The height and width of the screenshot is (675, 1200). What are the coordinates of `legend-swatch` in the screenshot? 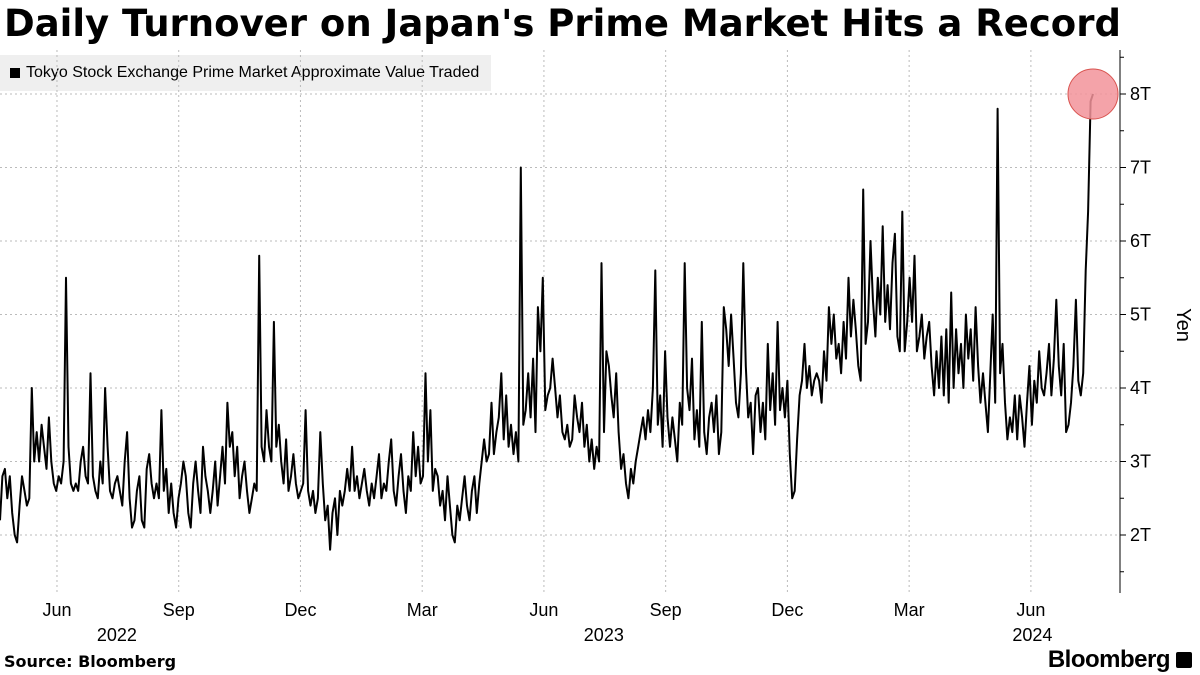 It's located at (15, 73).